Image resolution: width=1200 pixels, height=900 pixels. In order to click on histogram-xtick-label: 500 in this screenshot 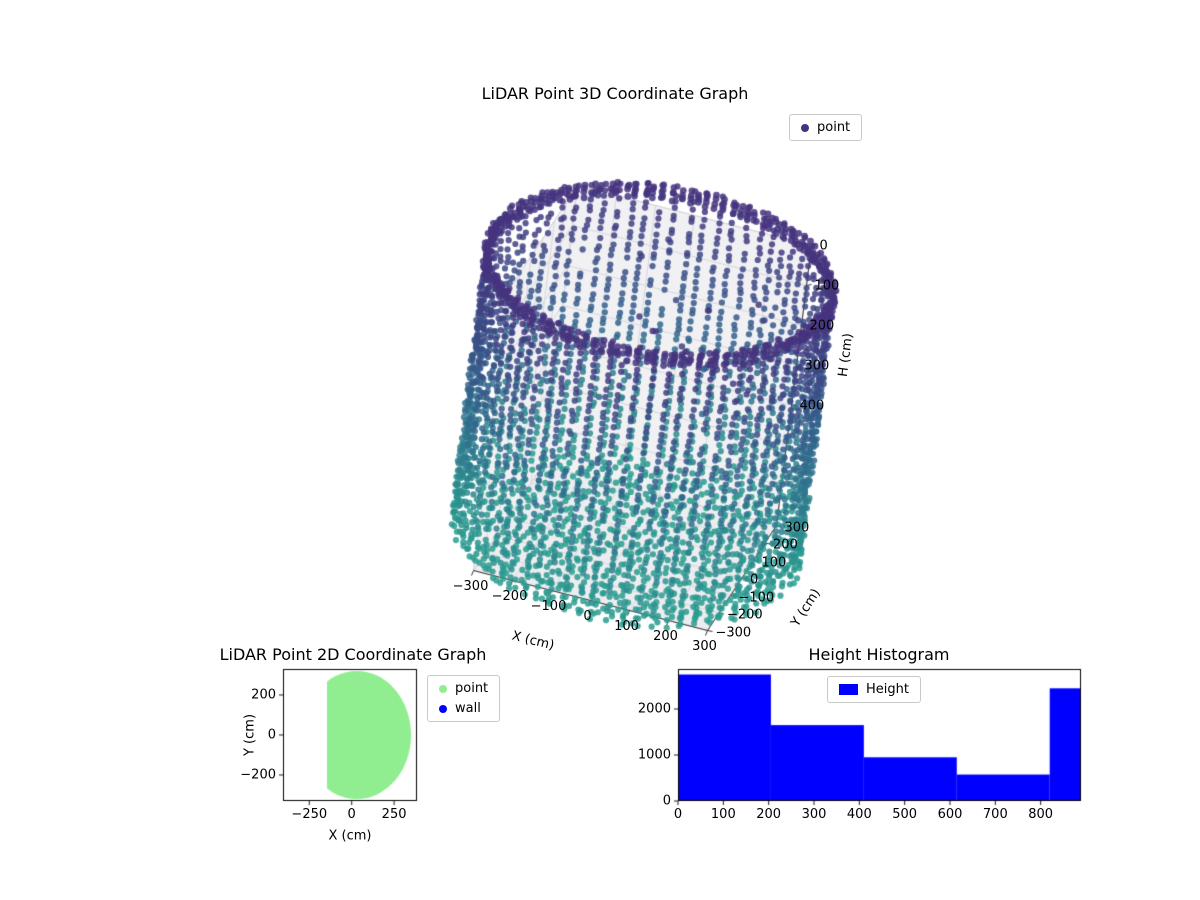, I will do `click(905, 814)`.